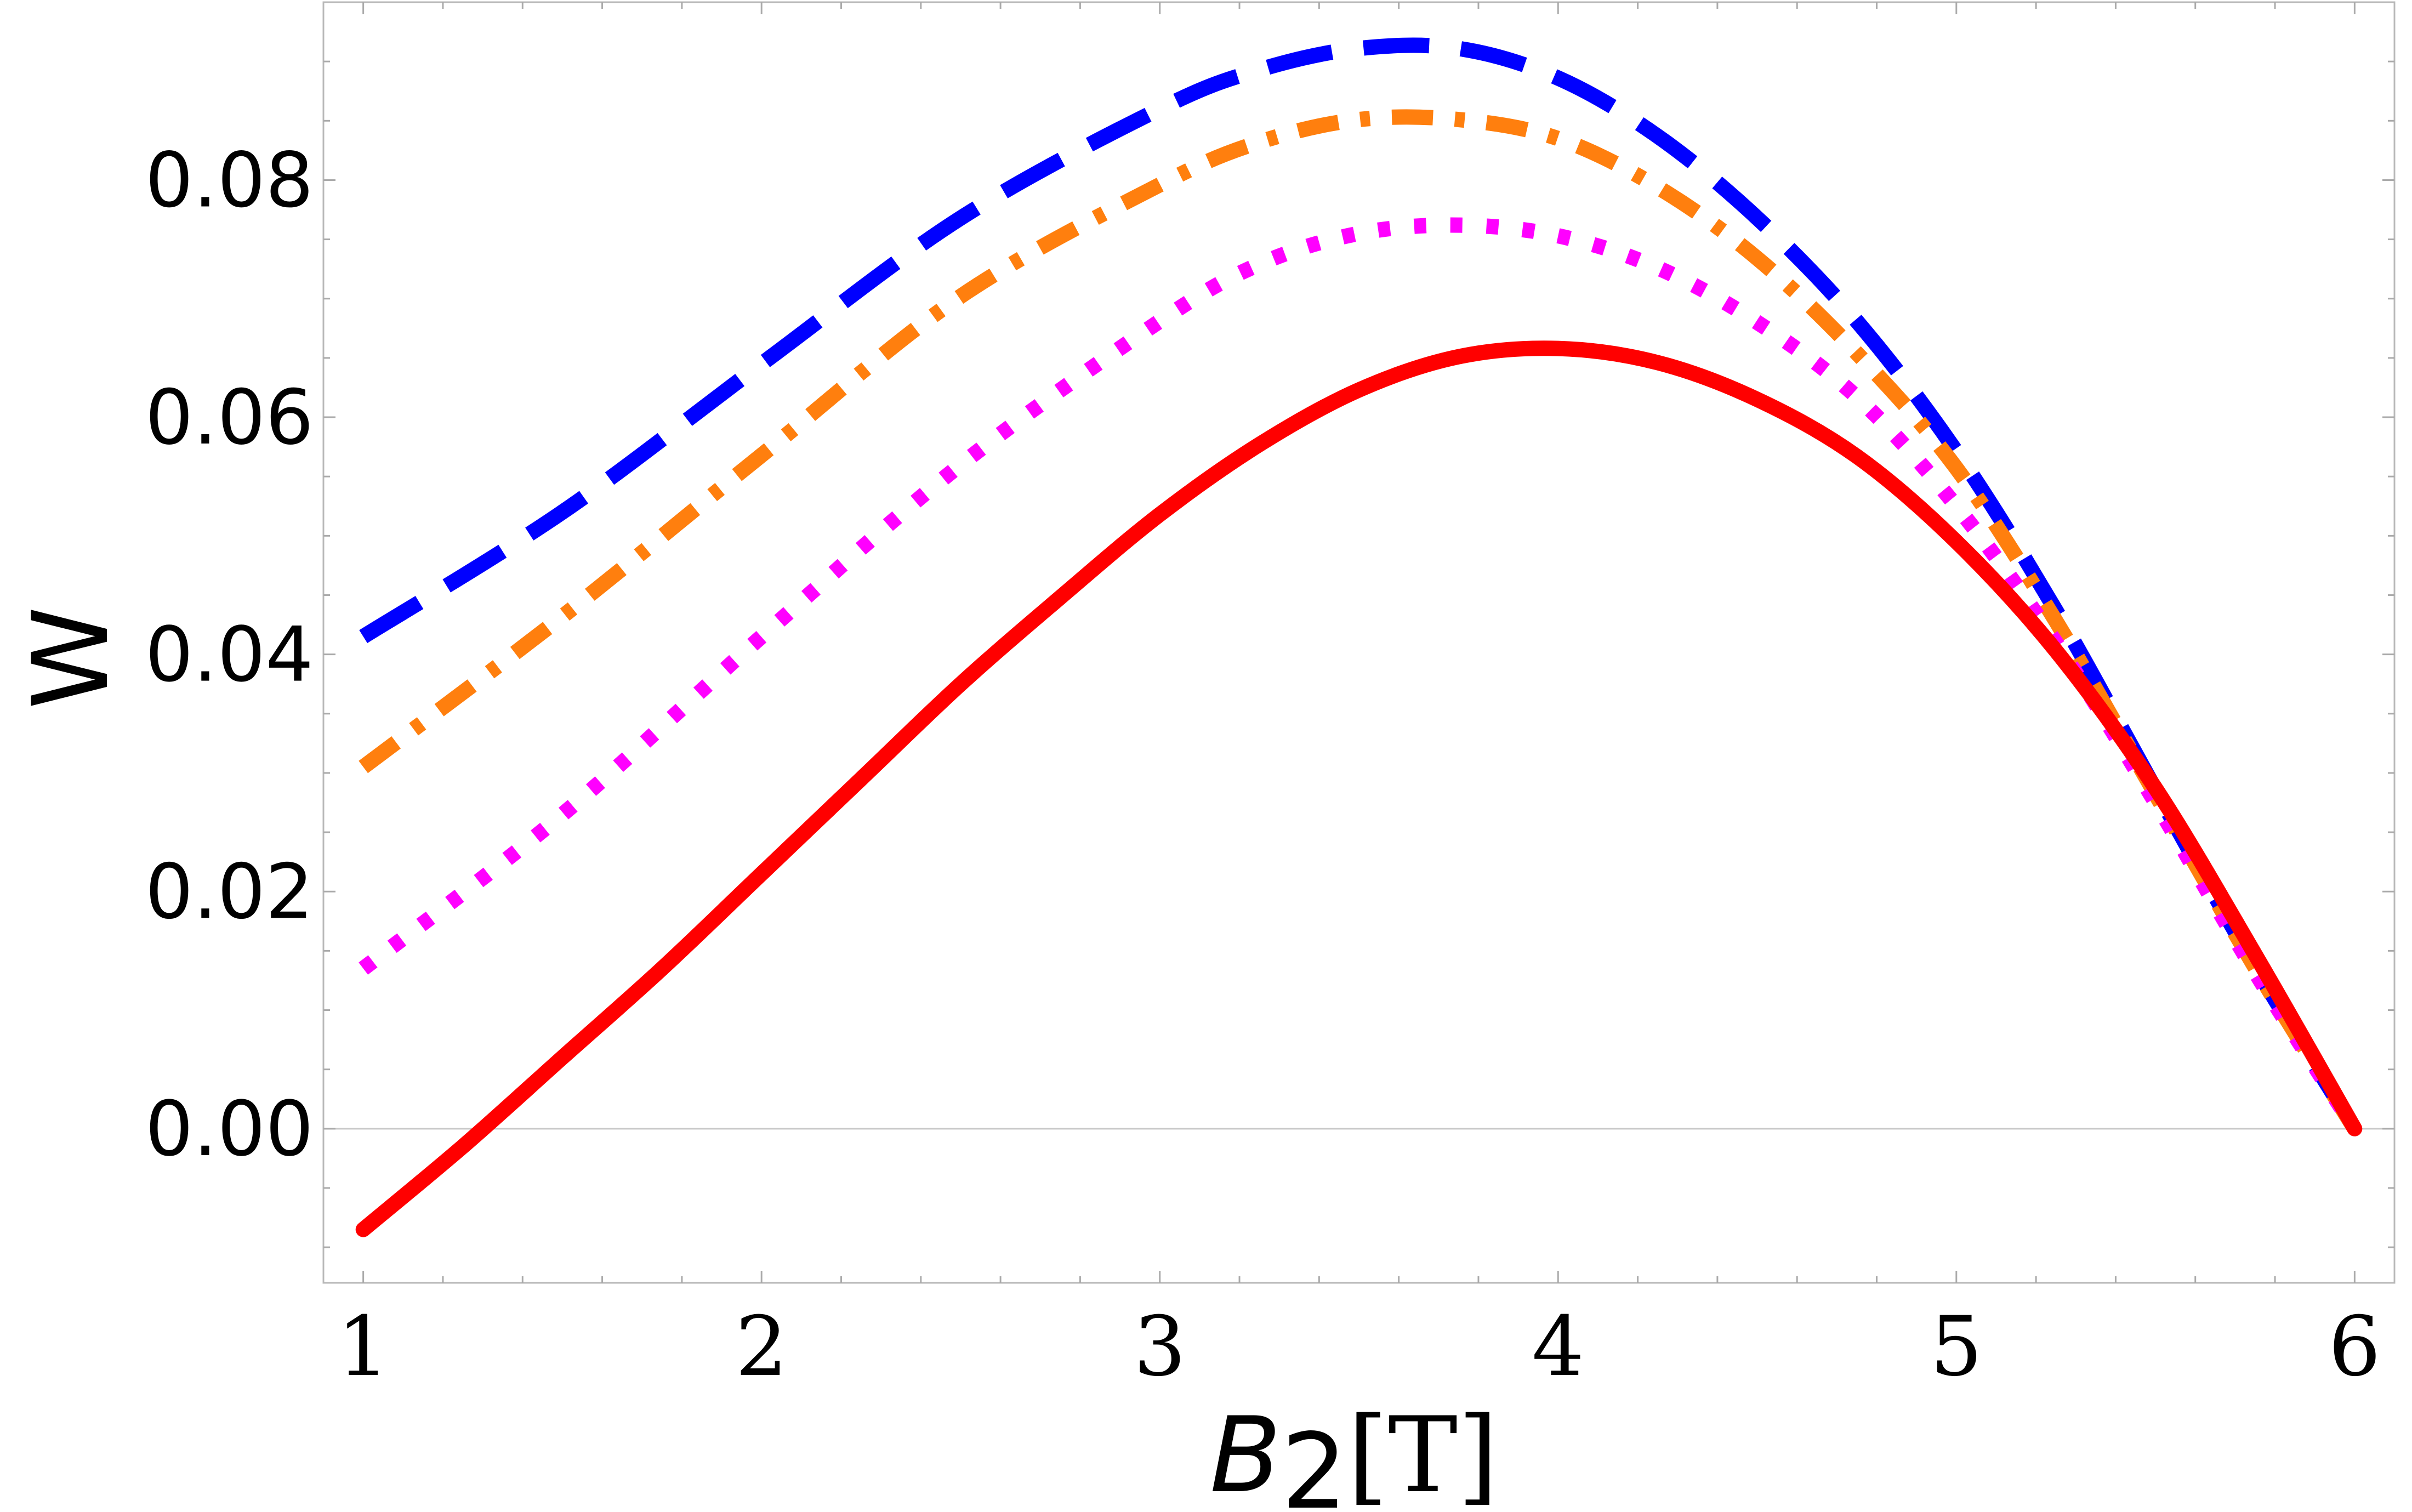 The image size is (2412, 1512). I want to click on x-tick-labels: 1 2 3 4 5 6, so click(1359, 1347).